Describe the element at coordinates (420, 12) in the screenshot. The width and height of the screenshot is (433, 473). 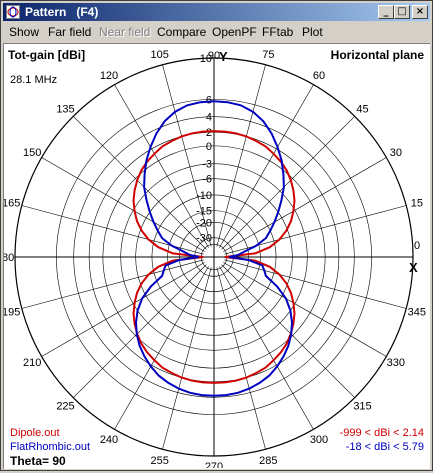
I see `close-button: ×` at that location.